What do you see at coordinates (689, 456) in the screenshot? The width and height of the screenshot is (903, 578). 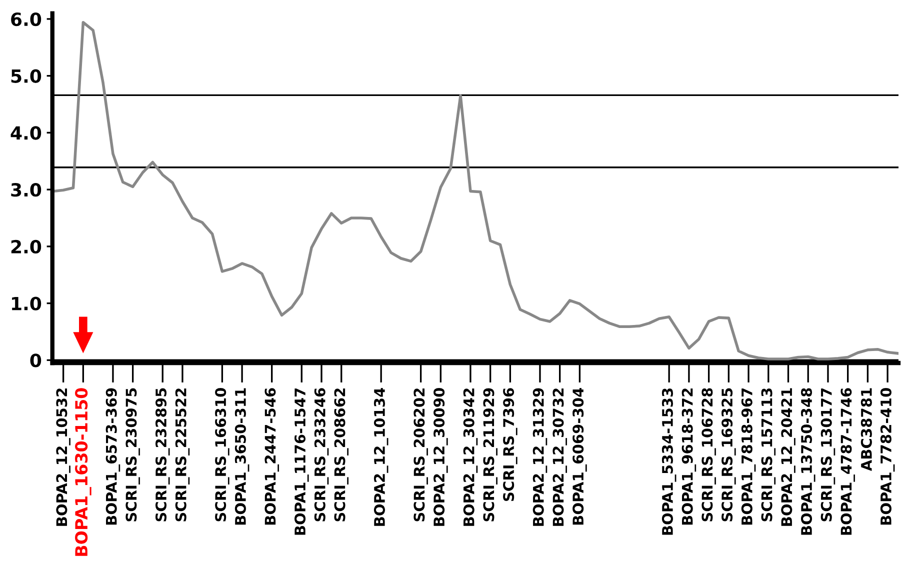 I see `x-tick-label: BOPA1_9618-372` at bounding box center [689, 456].